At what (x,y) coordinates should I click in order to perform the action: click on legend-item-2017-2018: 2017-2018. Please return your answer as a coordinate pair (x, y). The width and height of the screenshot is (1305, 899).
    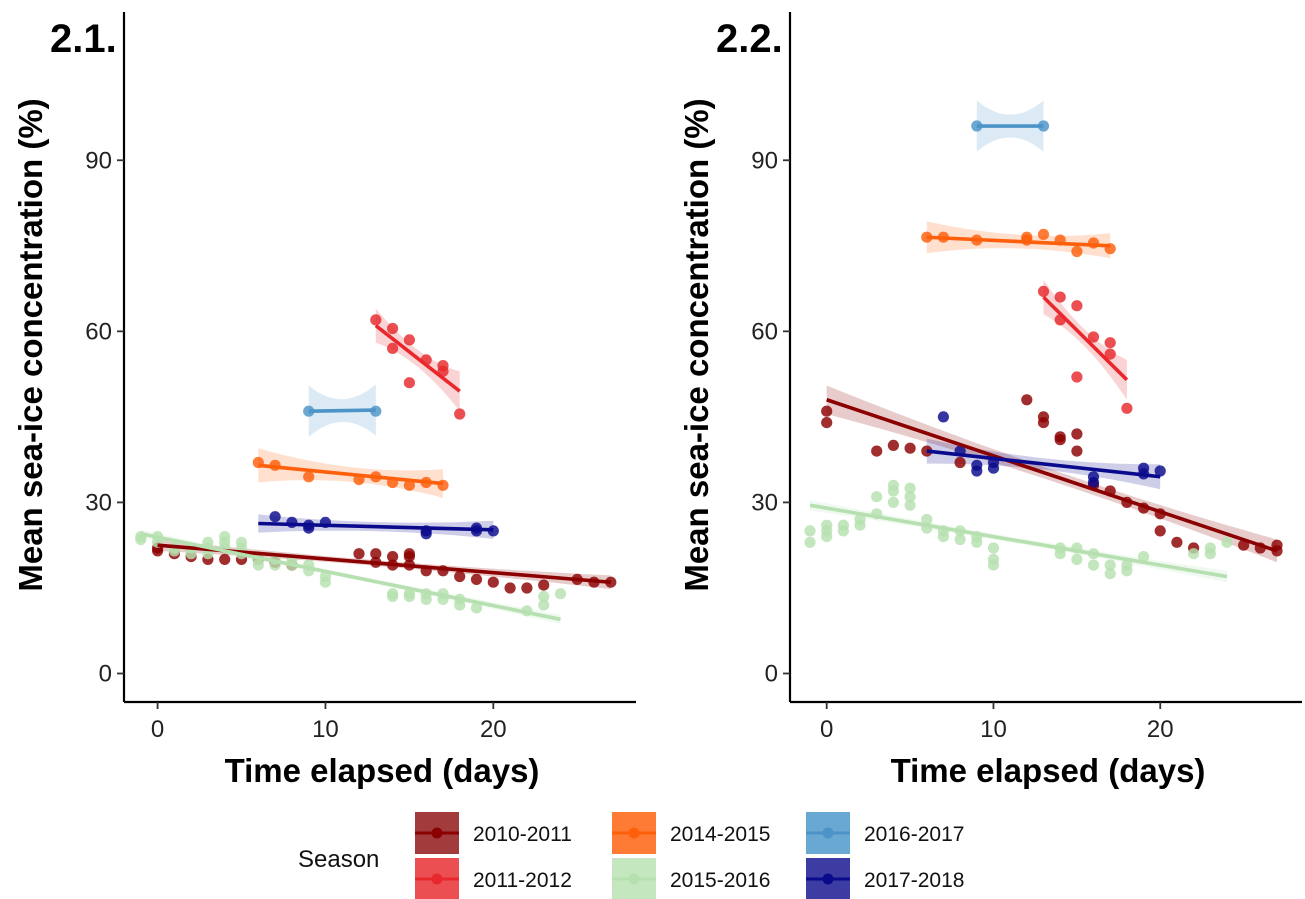
    Looking at the image, I should click on (885, 878).